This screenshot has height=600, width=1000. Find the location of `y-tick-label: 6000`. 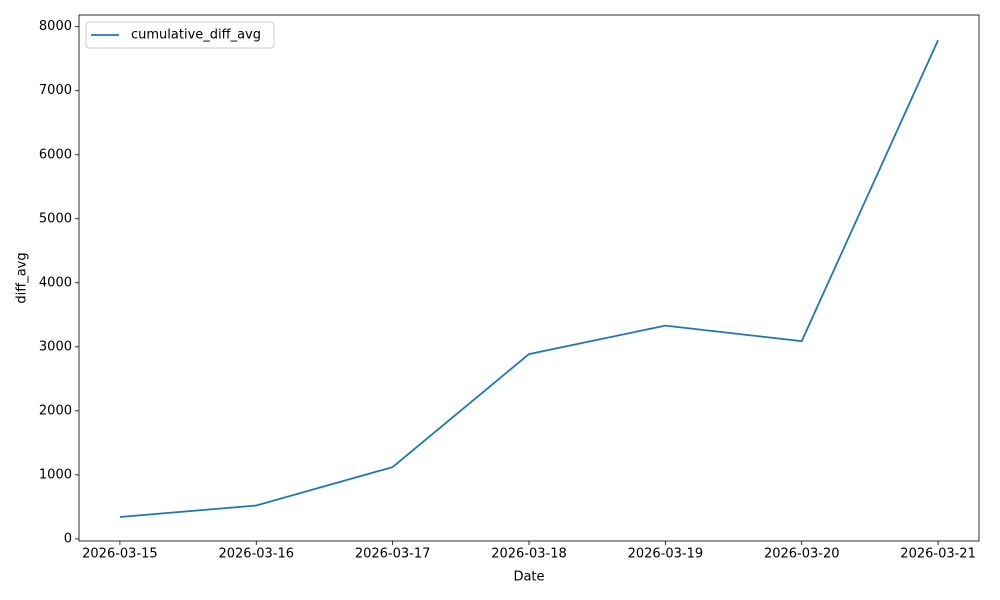

y-tick-label: 6000 is located at coordinates (55, 154).